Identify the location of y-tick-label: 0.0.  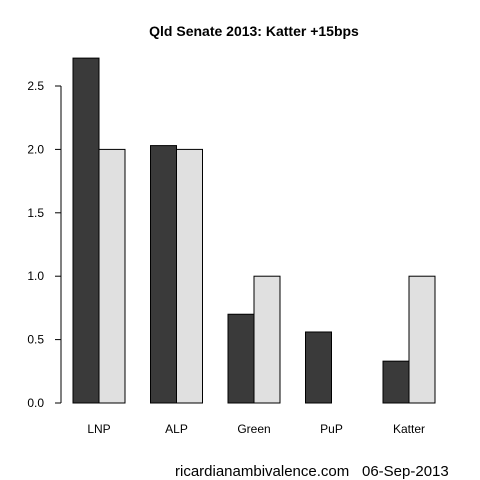
(35, 403).